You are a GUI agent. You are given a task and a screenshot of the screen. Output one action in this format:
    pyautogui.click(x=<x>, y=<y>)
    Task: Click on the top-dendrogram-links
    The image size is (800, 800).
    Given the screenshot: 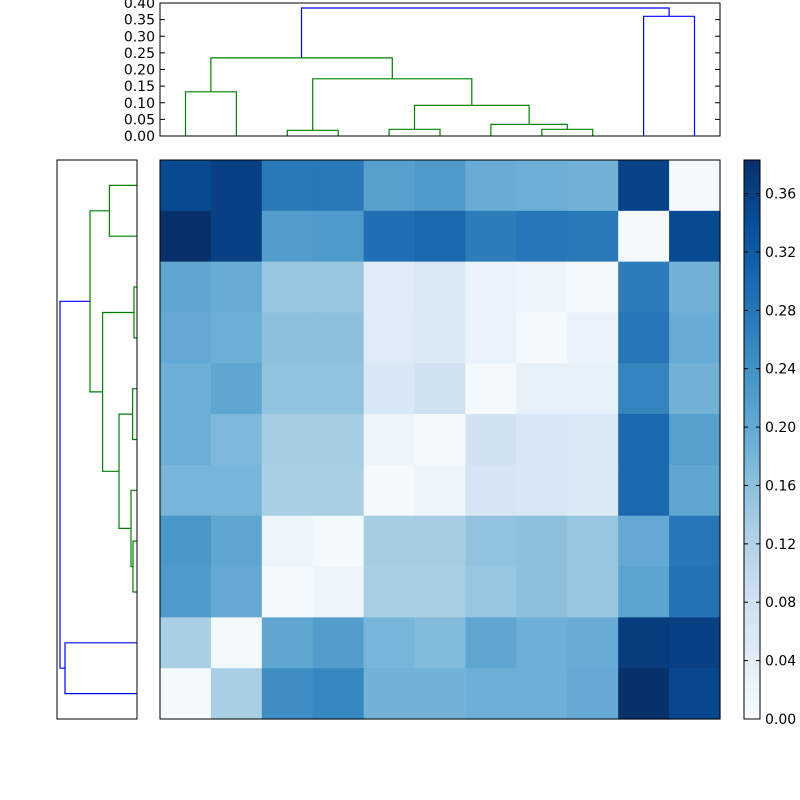 What is the action you would take?
    pyautogui.click(x=440, y=71)
    